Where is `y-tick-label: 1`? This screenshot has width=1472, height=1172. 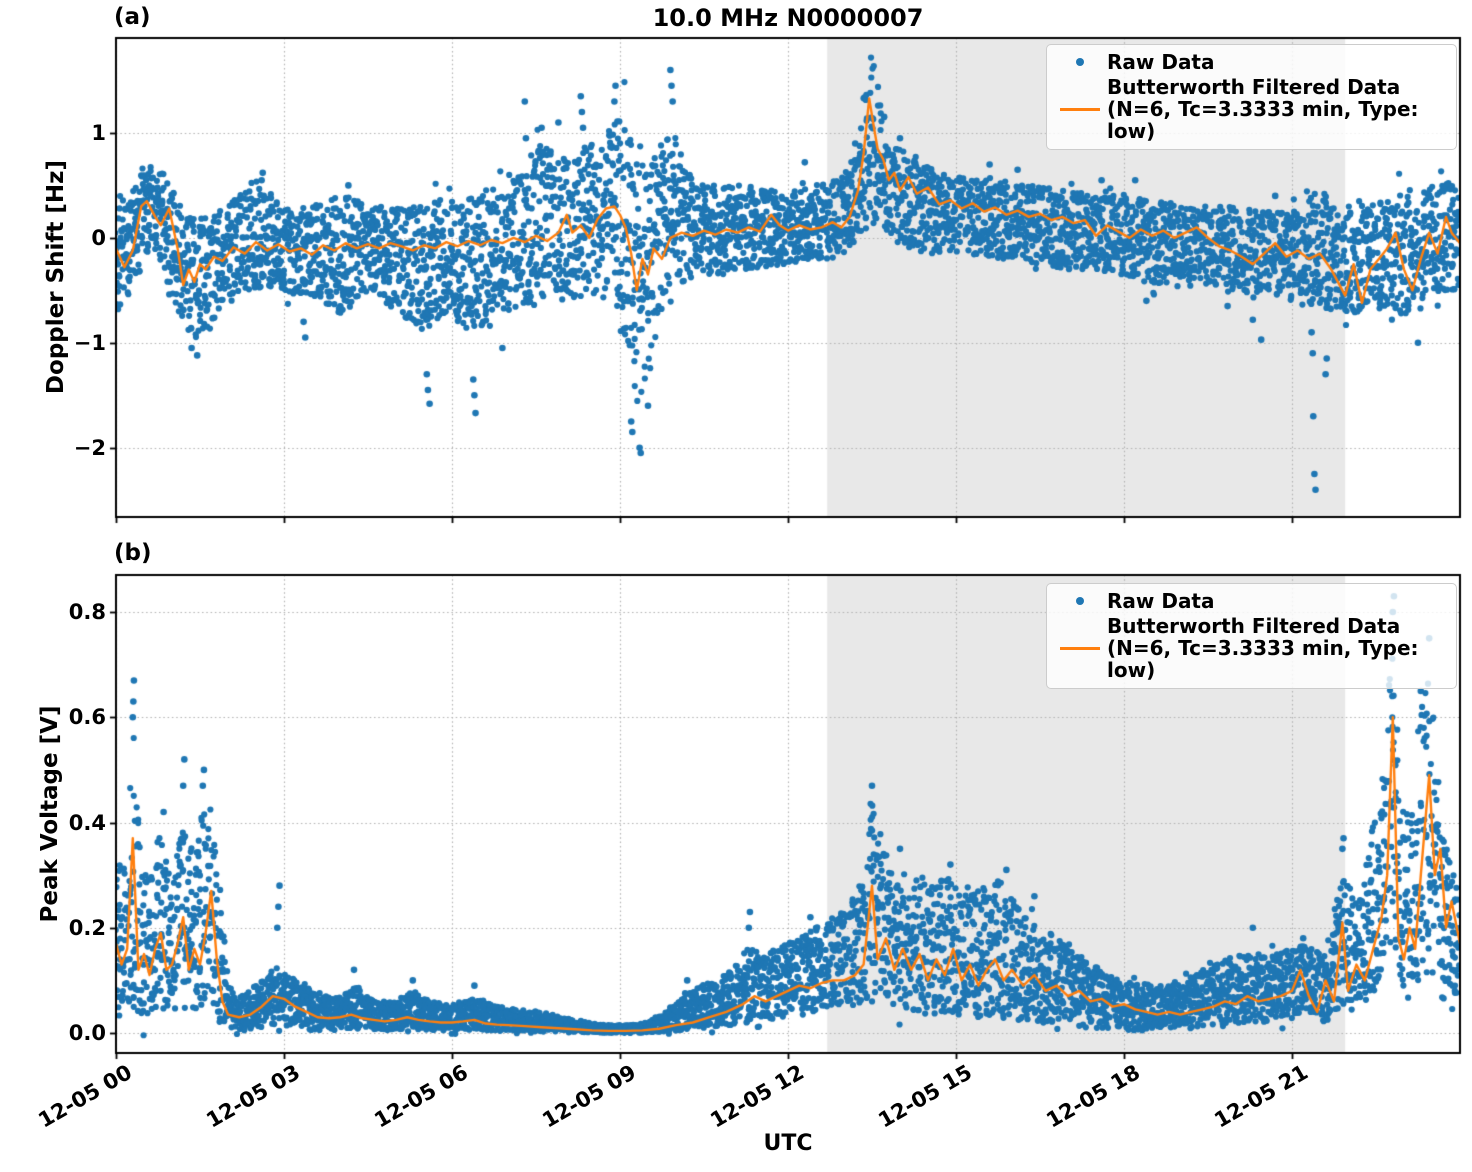 y-tick-label: 1 is located at coordinates (98, 132).